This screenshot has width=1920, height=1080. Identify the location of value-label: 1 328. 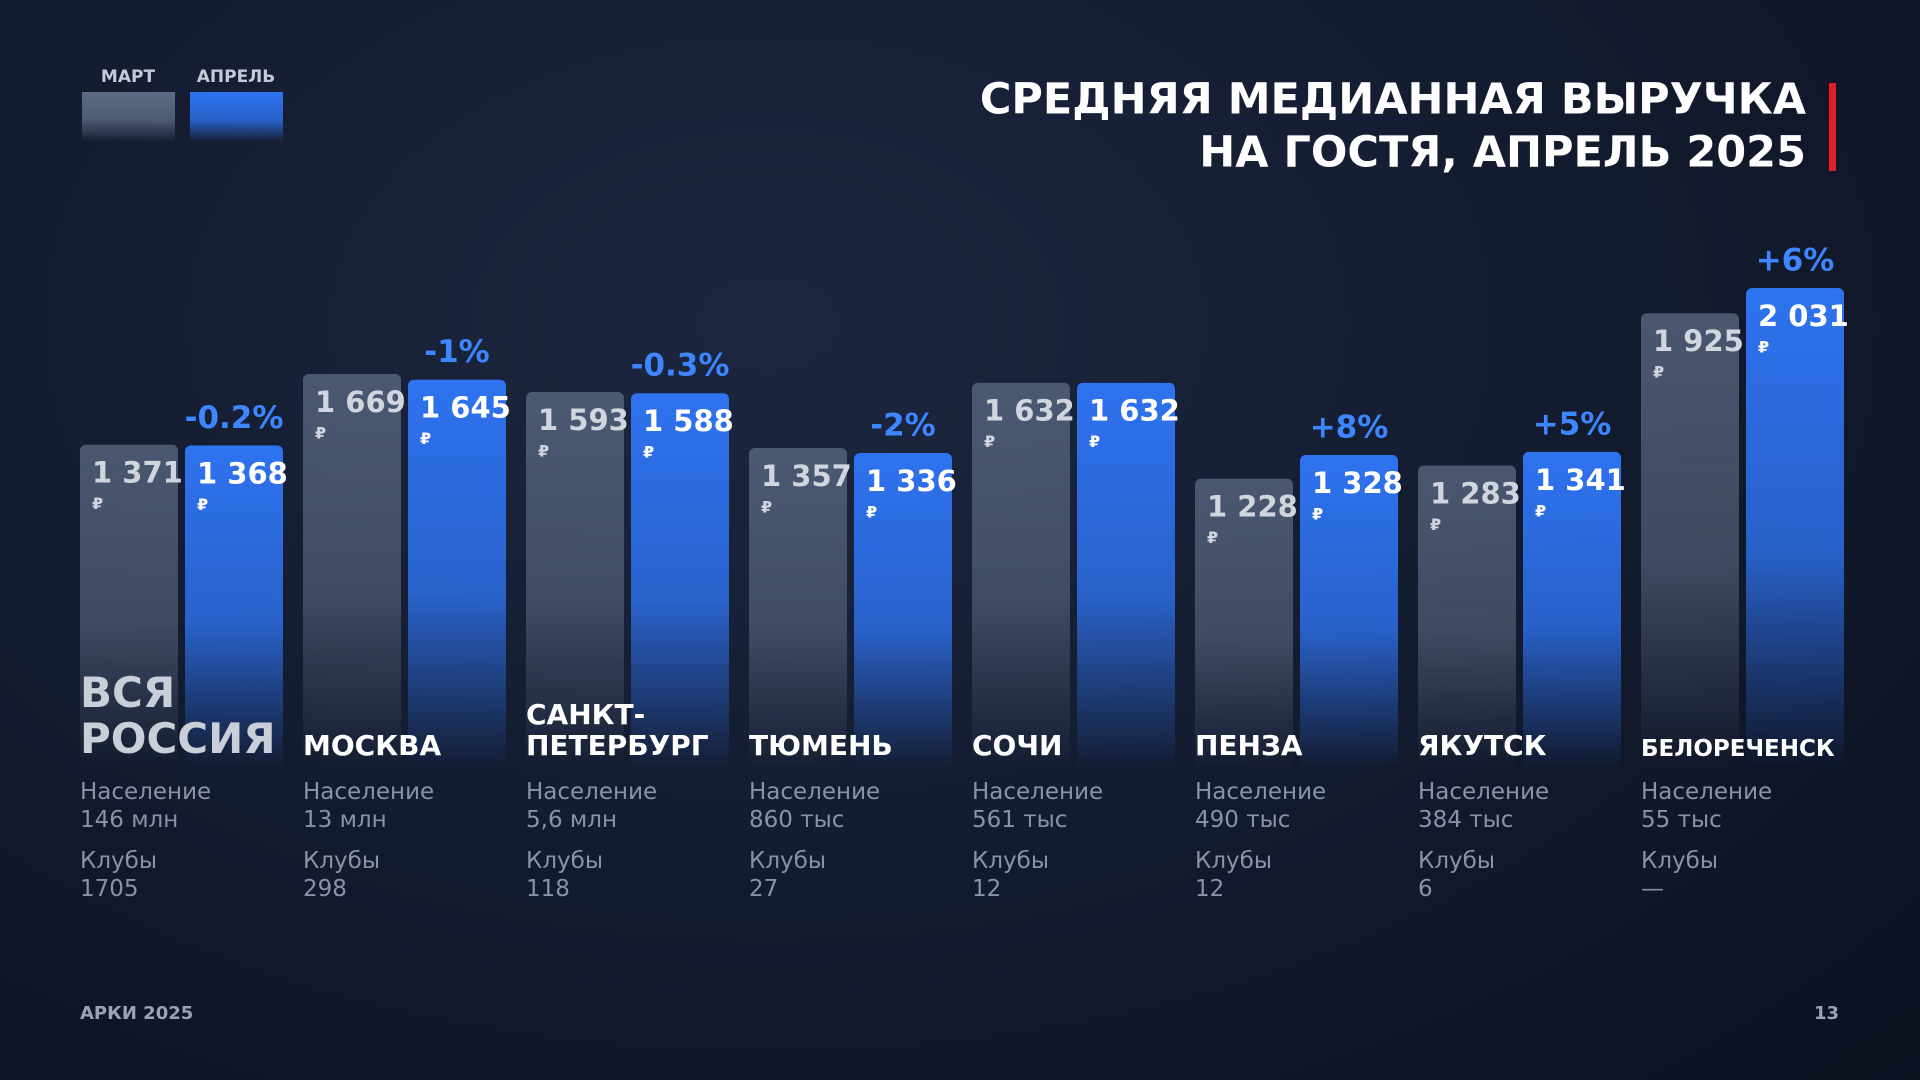
(1357, 483).